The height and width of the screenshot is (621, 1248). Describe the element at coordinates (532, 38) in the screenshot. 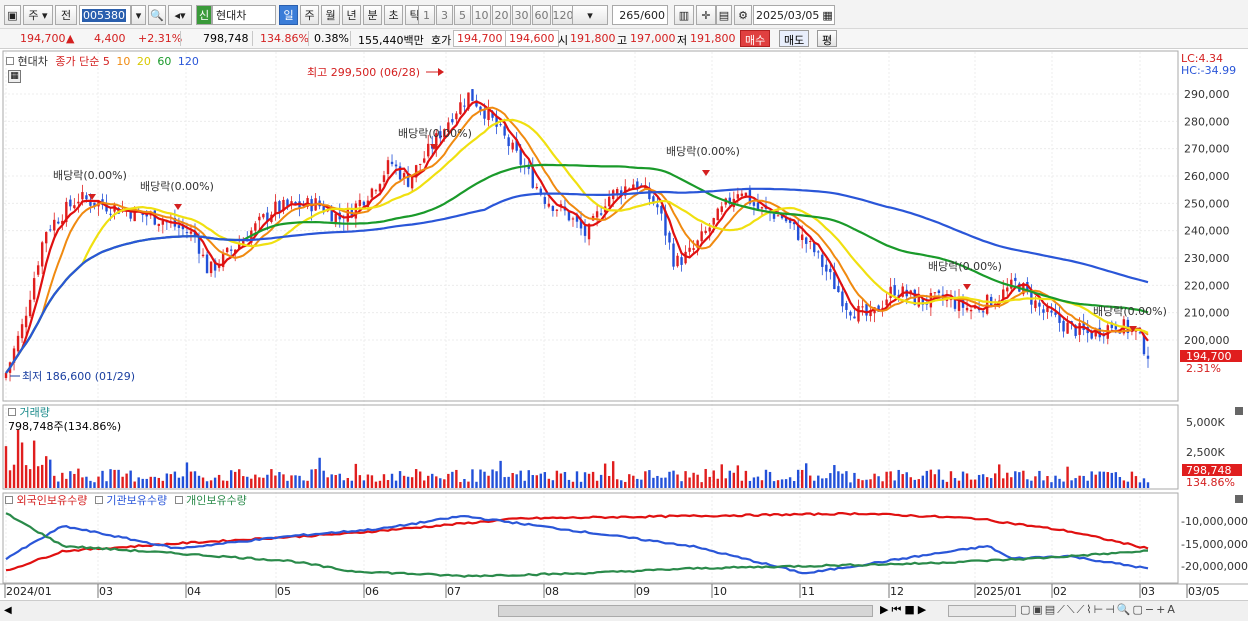

I see `bid-price: 194,600` at that location.